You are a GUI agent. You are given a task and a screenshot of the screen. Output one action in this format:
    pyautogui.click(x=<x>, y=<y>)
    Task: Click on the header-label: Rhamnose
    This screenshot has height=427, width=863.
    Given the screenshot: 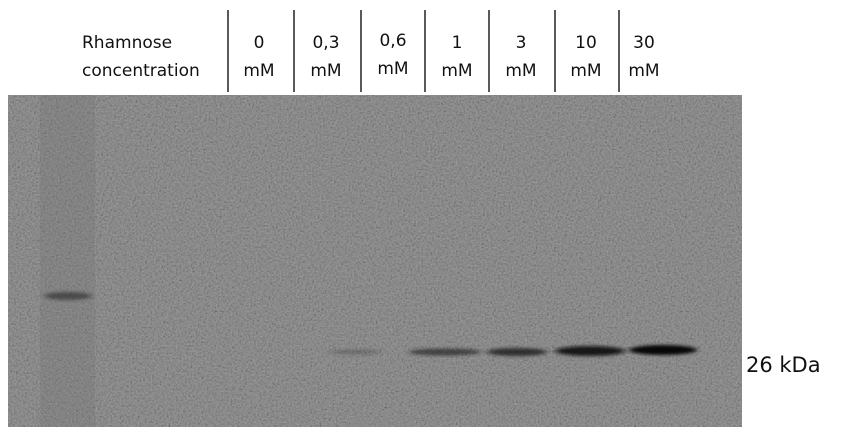 What is the action you would take?
    pyautogui.click(x=127, y=43)
    